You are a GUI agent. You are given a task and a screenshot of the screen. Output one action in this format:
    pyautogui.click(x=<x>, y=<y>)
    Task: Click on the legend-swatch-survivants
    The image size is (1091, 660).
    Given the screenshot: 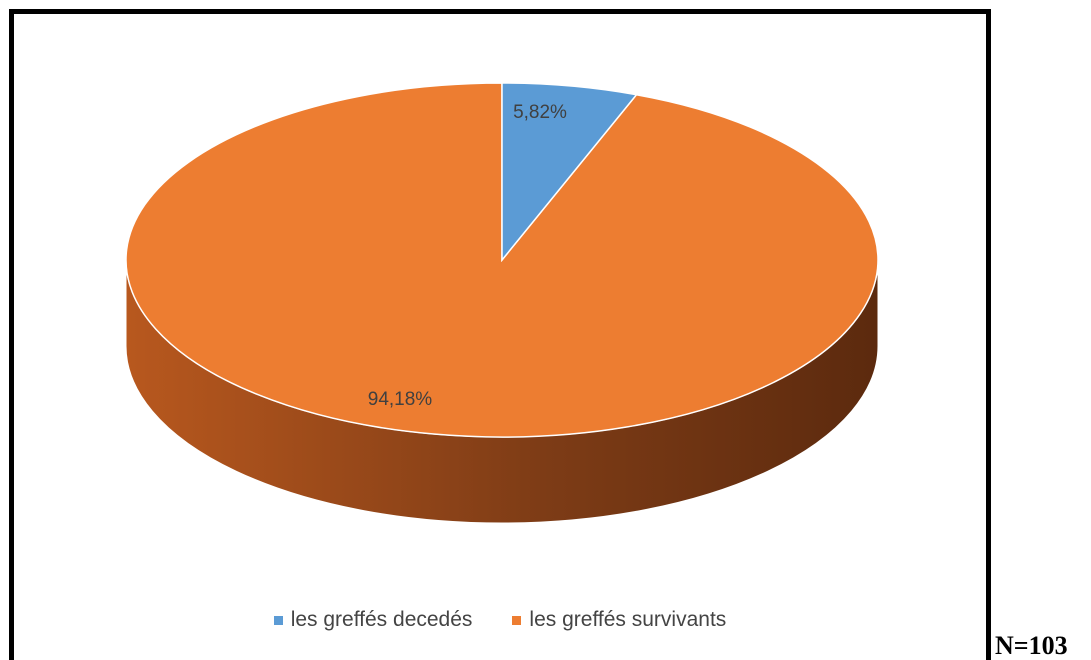 What is the action you would take?
    pyautogui.click(x=517, y=620)
    